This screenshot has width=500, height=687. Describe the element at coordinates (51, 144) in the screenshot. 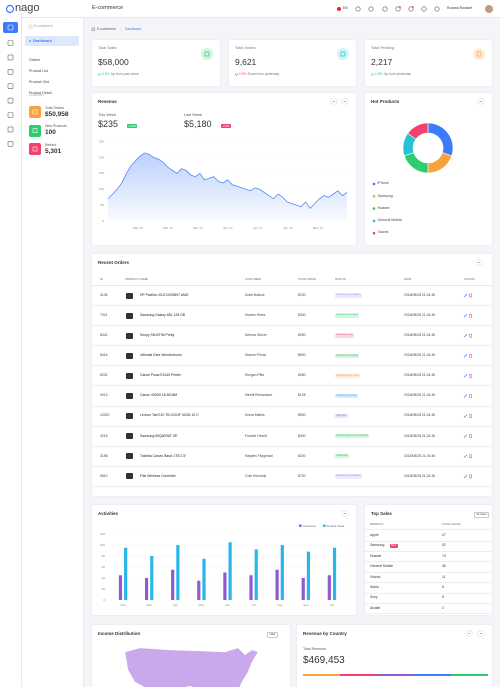

I see `stat-label: Refund` at that location.